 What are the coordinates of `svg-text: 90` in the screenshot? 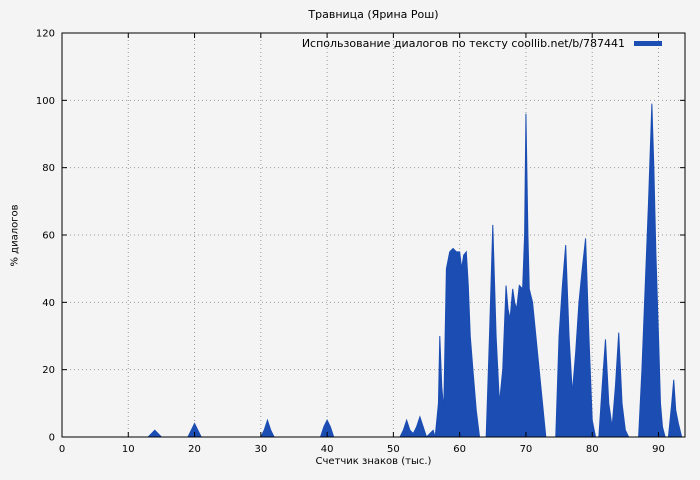 It's located at (658, 449).